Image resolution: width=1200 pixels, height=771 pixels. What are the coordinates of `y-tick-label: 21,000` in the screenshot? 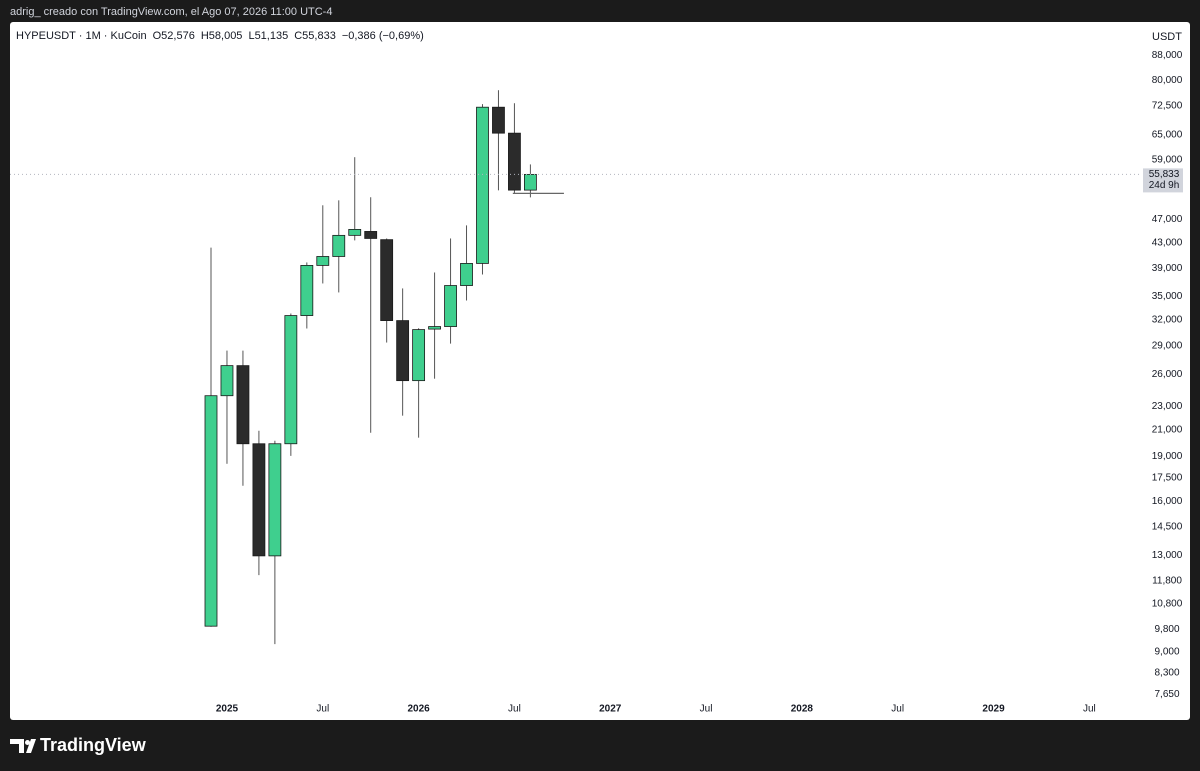 It's located at (1167, 430).